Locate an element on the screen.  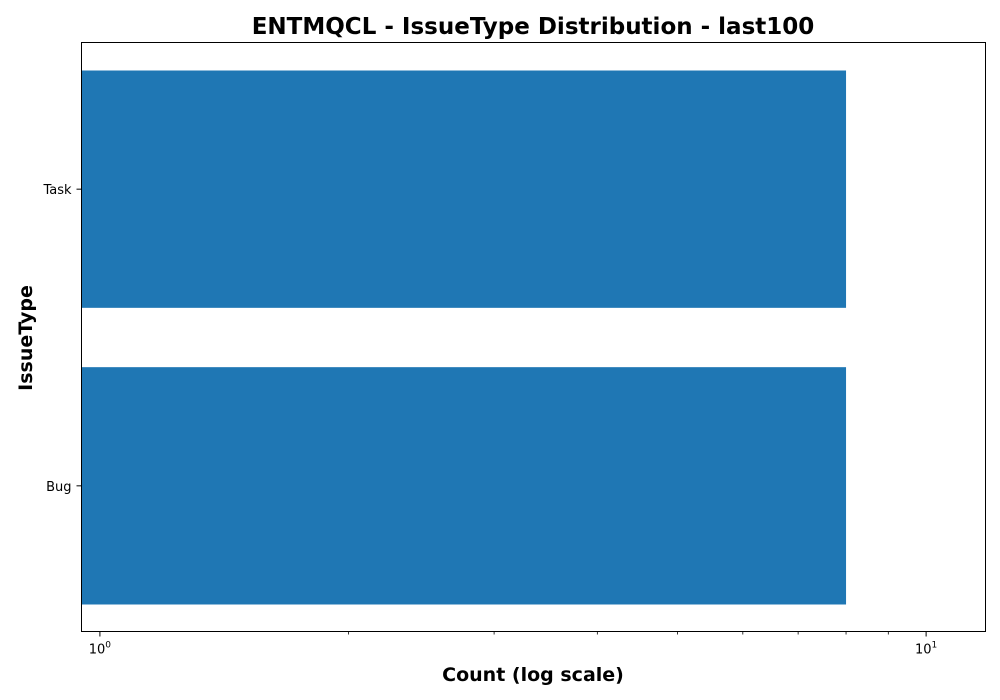
y-axis-label: IssueType is located at coordinates (26, 338).